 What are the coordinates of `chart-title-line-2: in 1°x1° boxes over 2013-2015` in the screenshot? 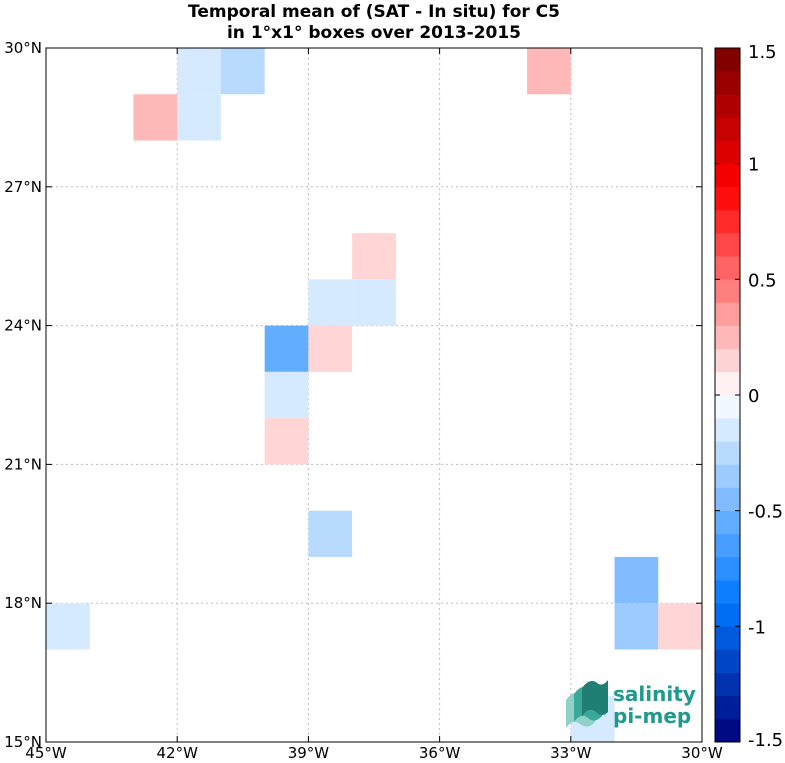 It's located at (374, 33).